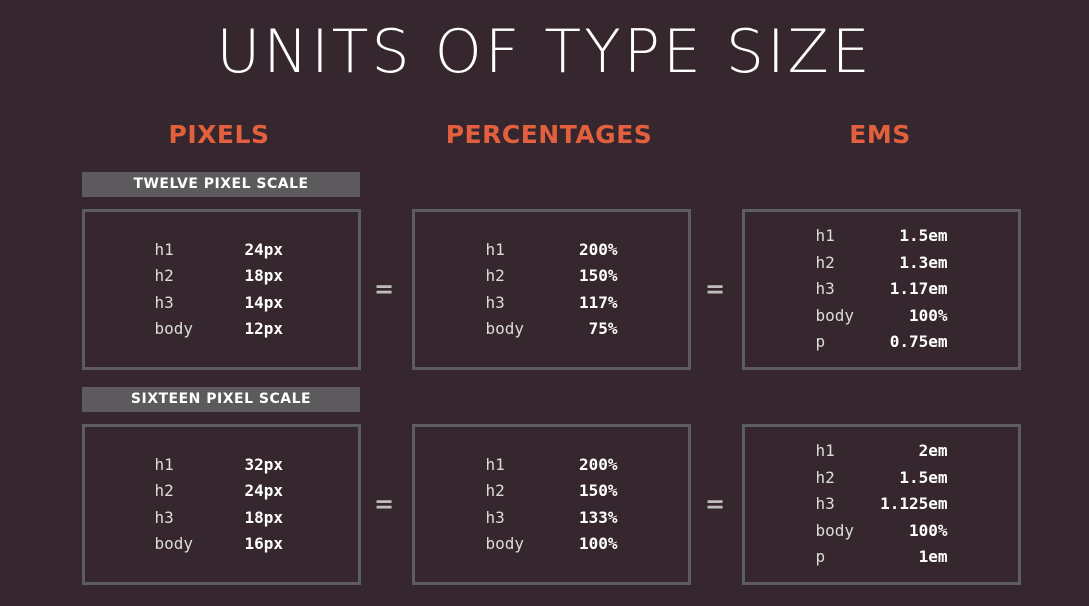 The width and height of the screenshot is (1089, 606). Describe the element at coordinates (882, 236) in the screenshot. I see `size-row: h1 1.5em` at that location.